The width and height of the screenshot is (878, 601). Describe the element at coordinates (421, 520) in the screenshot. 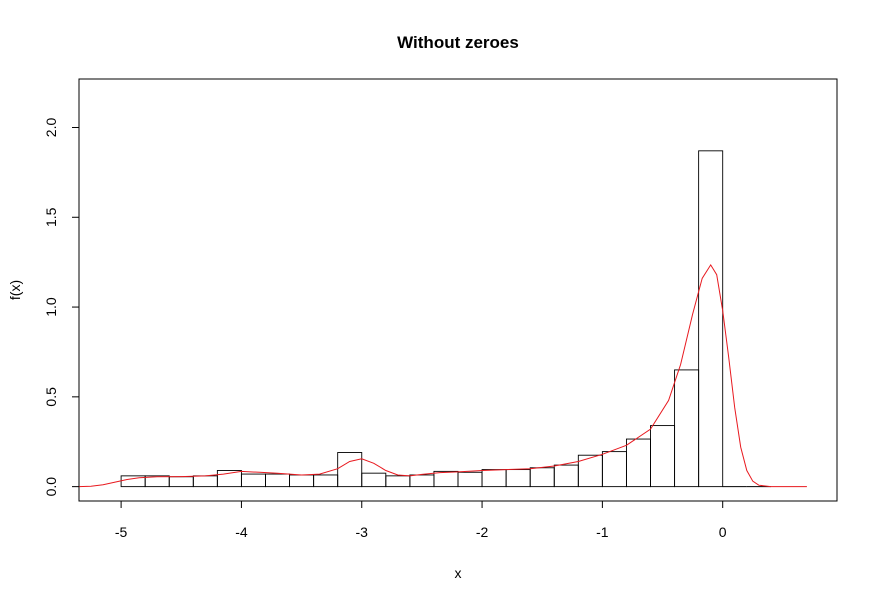

I see `x-axis: -5 -4 -3 -2 -1 0` at that location.